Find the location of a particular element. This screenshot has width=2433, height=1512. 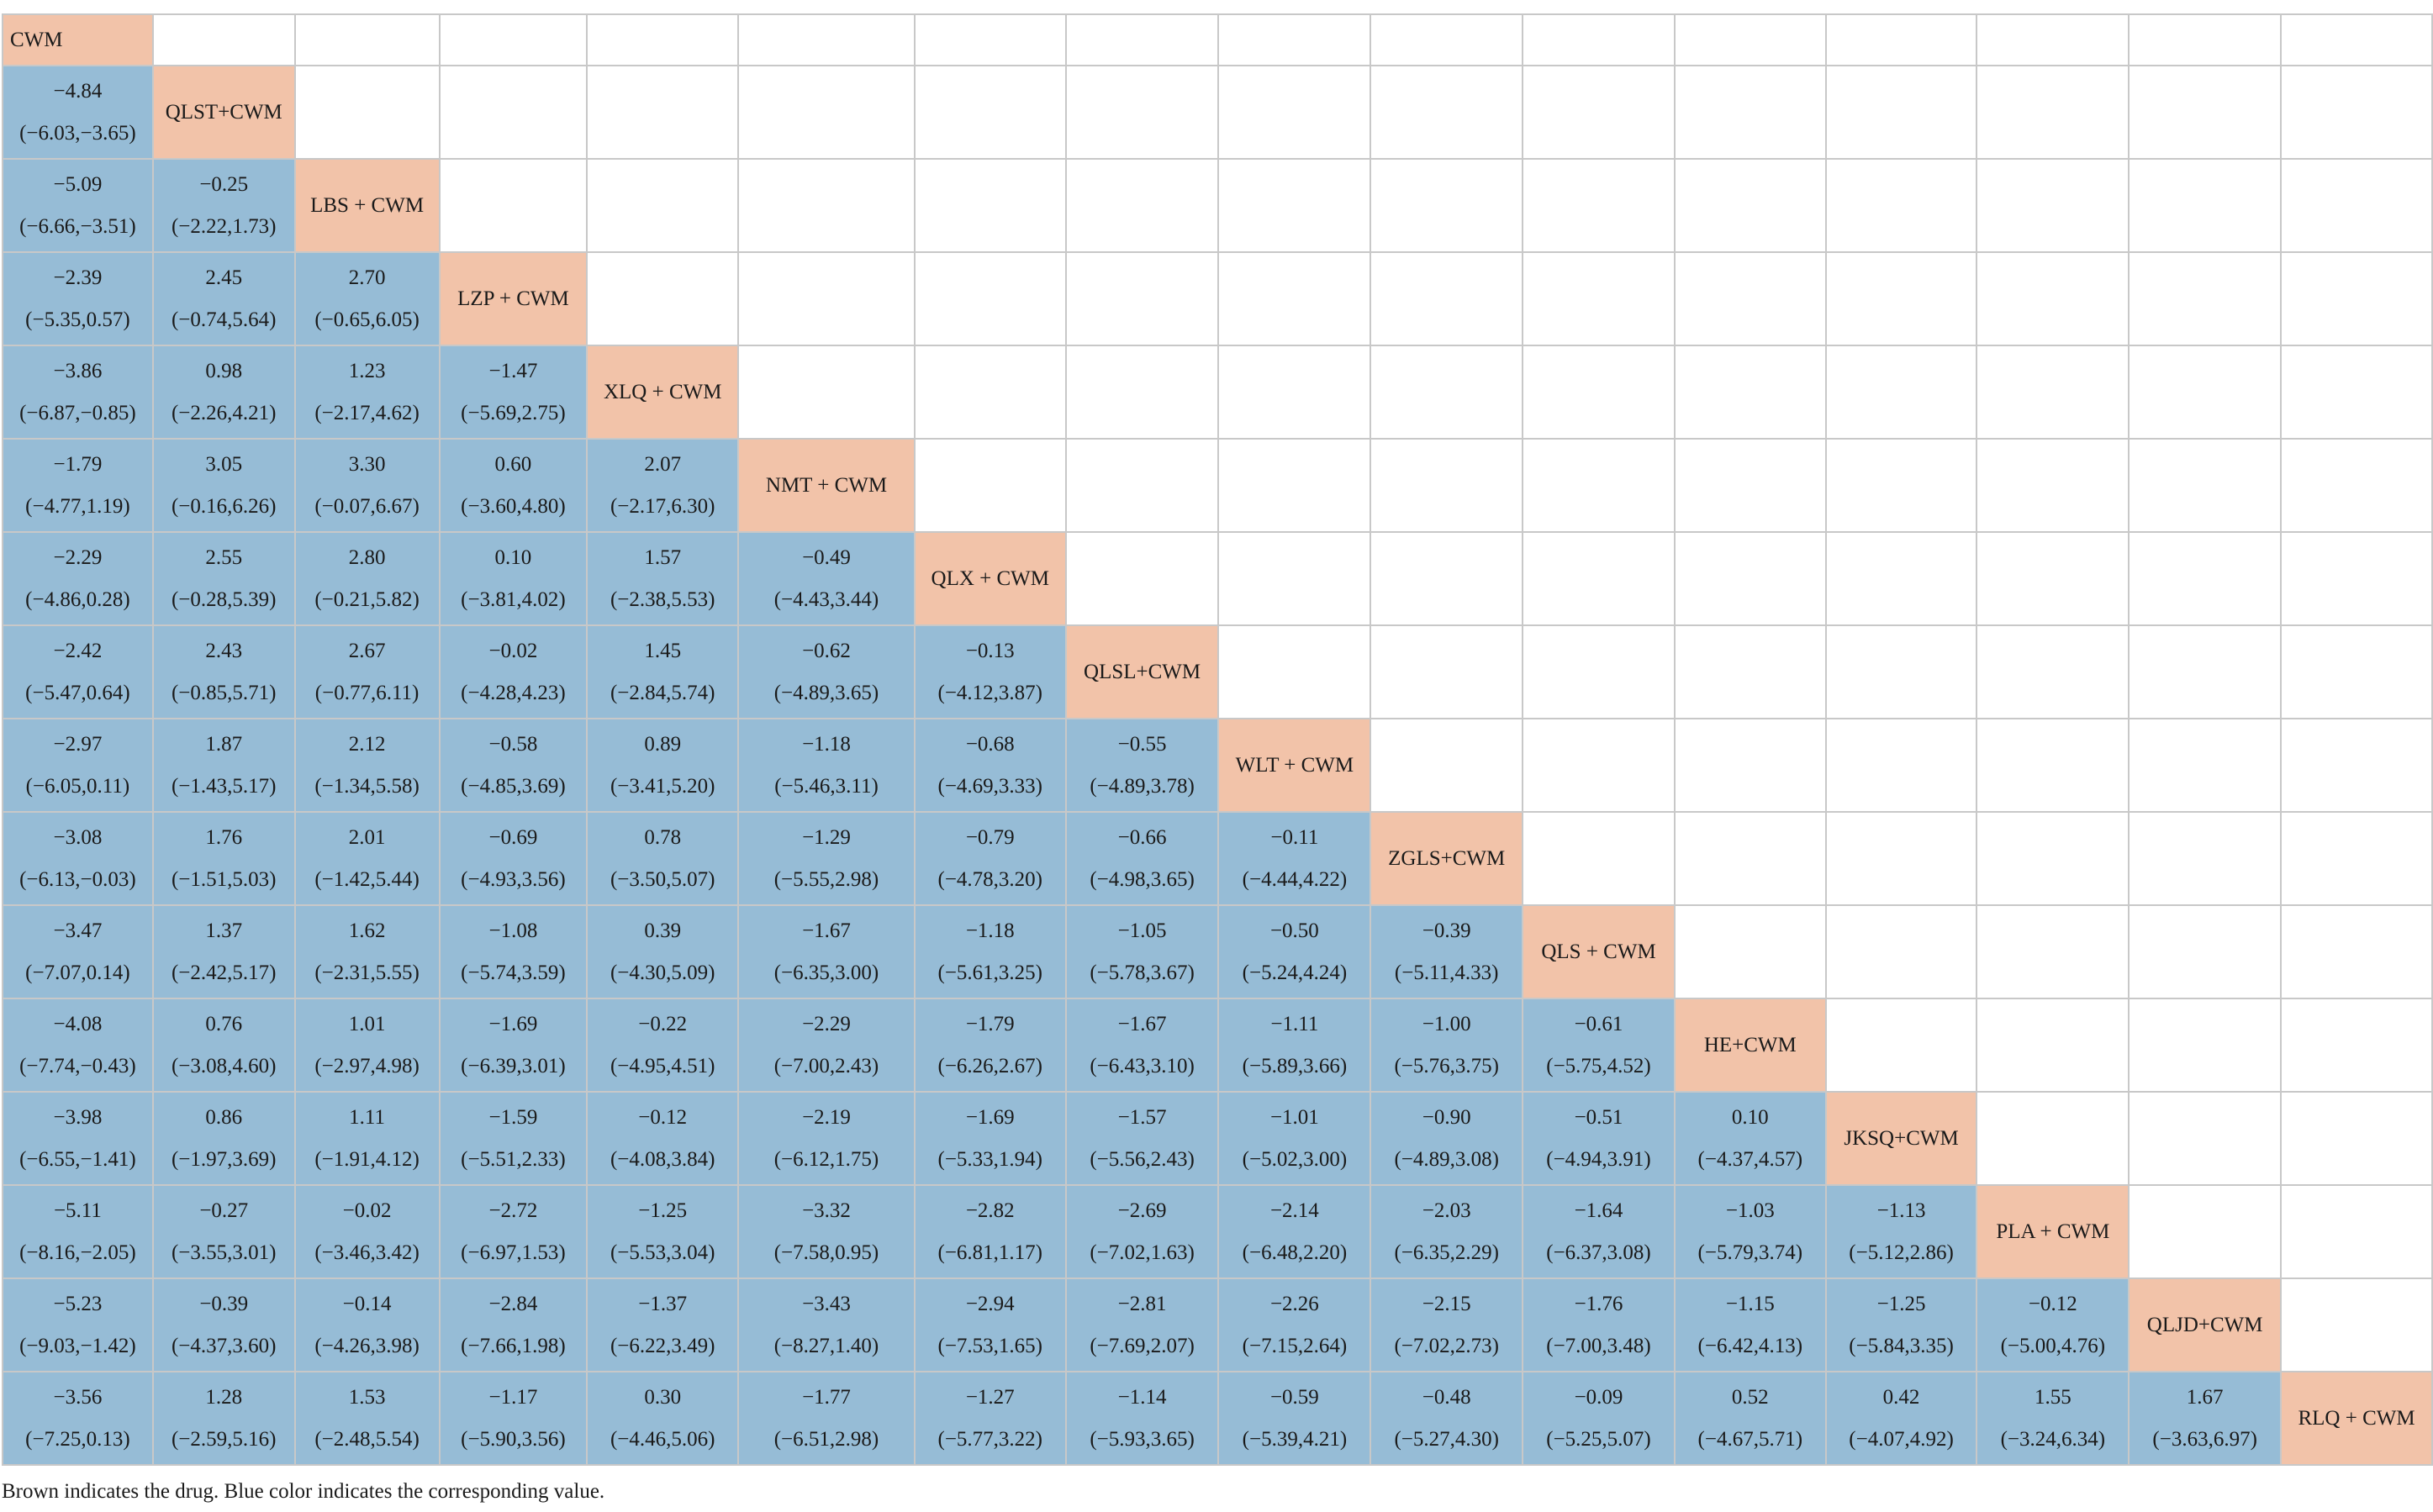

estimate-value: 1.28 is located at coordinates (224, 1397).